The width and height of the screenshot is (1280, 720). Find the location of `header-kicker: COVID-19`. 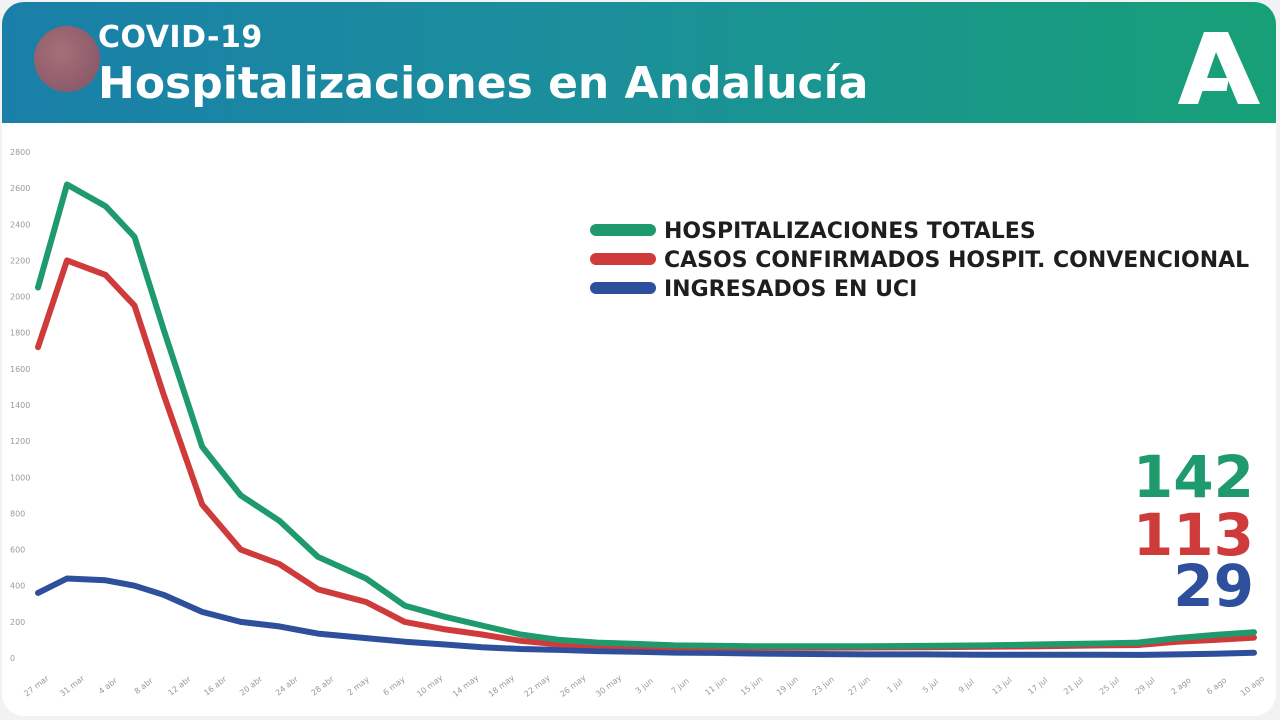

header-kicker: COVID-19 is located at coordinates (180, 37).